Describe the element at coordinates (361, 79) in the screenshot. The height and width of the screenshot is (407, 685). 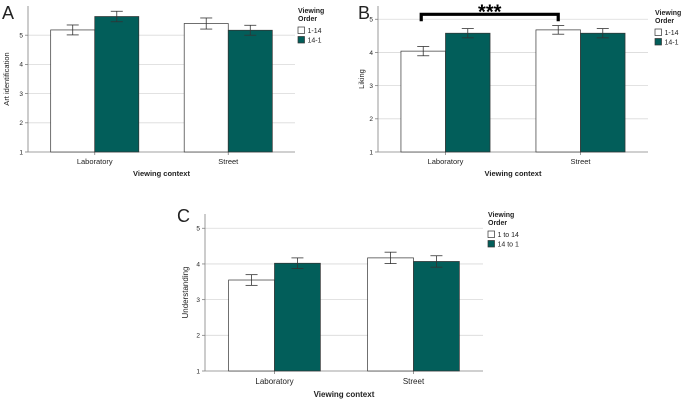
I see `y-axis-title: Liking` at that location.